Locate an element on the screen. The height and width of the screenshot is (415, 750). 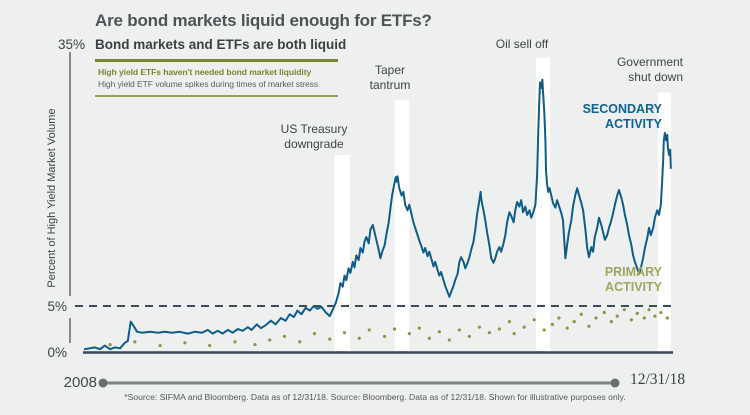
page-title: Are bond markets liquid enough for ETFs? is located at coordinates (263, 20).